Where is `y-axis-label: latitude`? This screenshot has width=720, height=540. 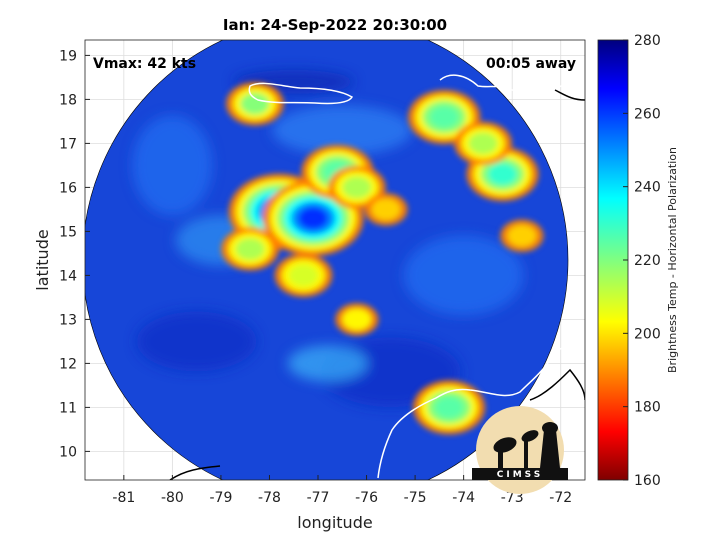 y-axis-label: latitude is located at coordinates (42, 259).